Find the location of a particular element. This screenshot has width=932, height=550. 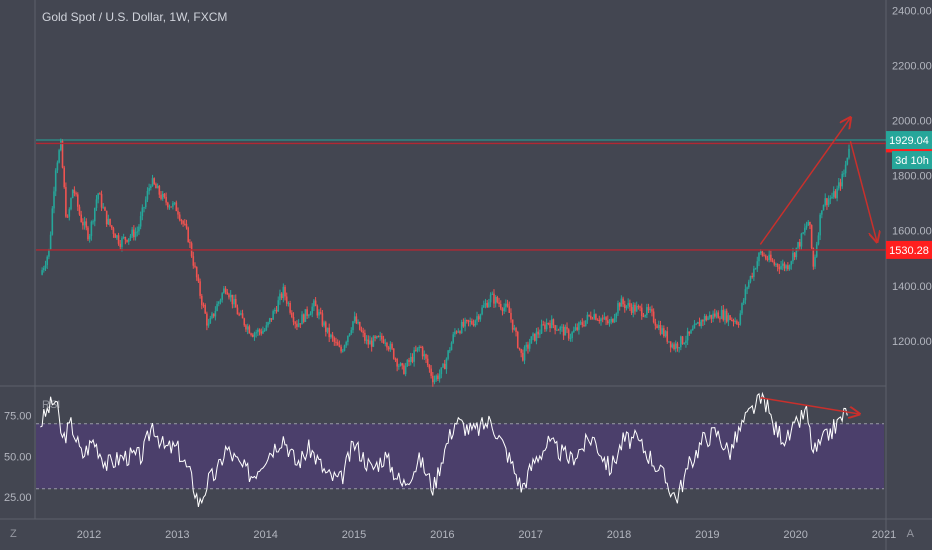

trend-arrow is located at coordinates (804, 181).